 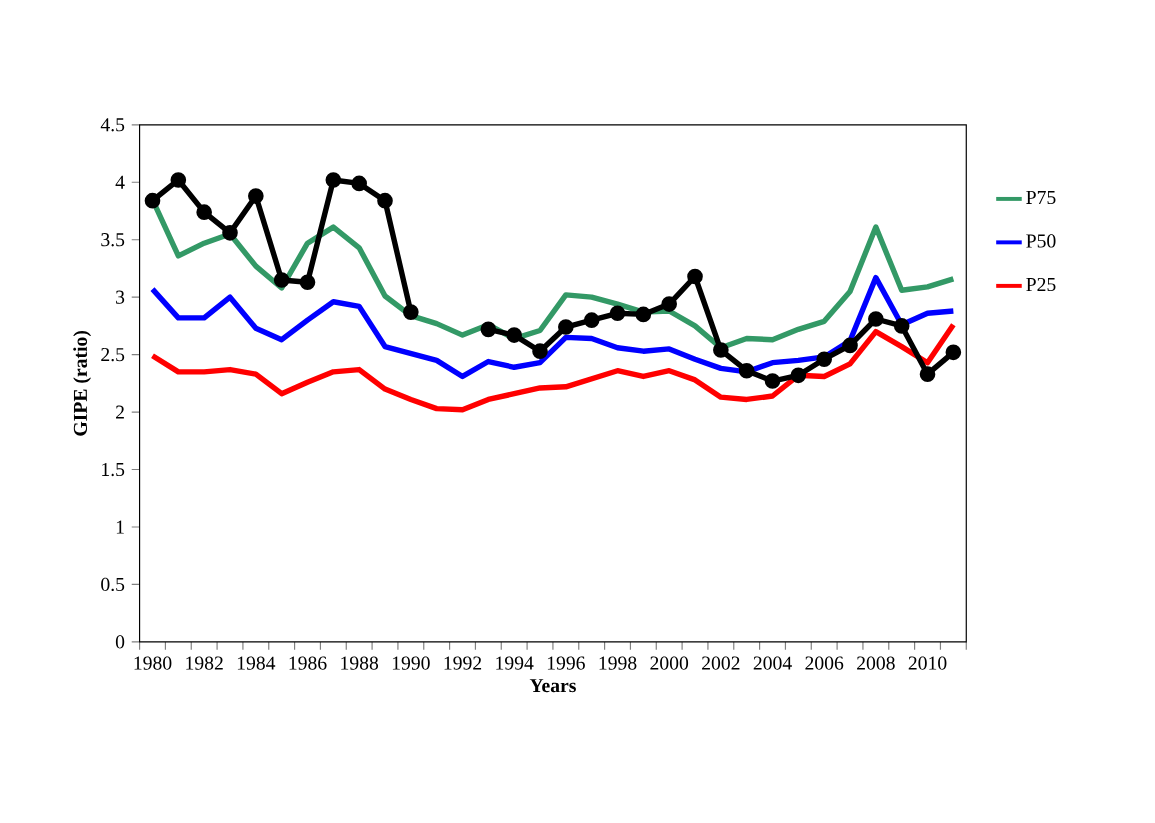 What do you see at coordinates (1041, 198) in the screenshot?
I see `legend-label: P75` at bounding box center [1041, 198].